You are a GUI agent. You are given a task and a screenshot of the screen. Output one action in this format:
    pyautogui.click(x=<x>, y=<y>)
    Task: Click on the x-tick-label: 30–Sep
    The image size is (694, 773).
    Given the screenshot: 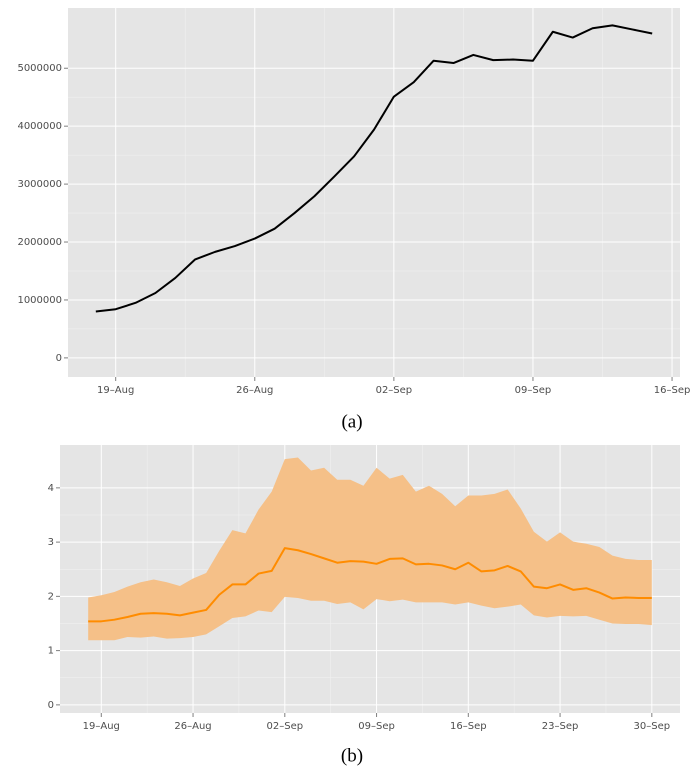 What is the action you would take?
    pyautogui.click(x=652, y=726)
    